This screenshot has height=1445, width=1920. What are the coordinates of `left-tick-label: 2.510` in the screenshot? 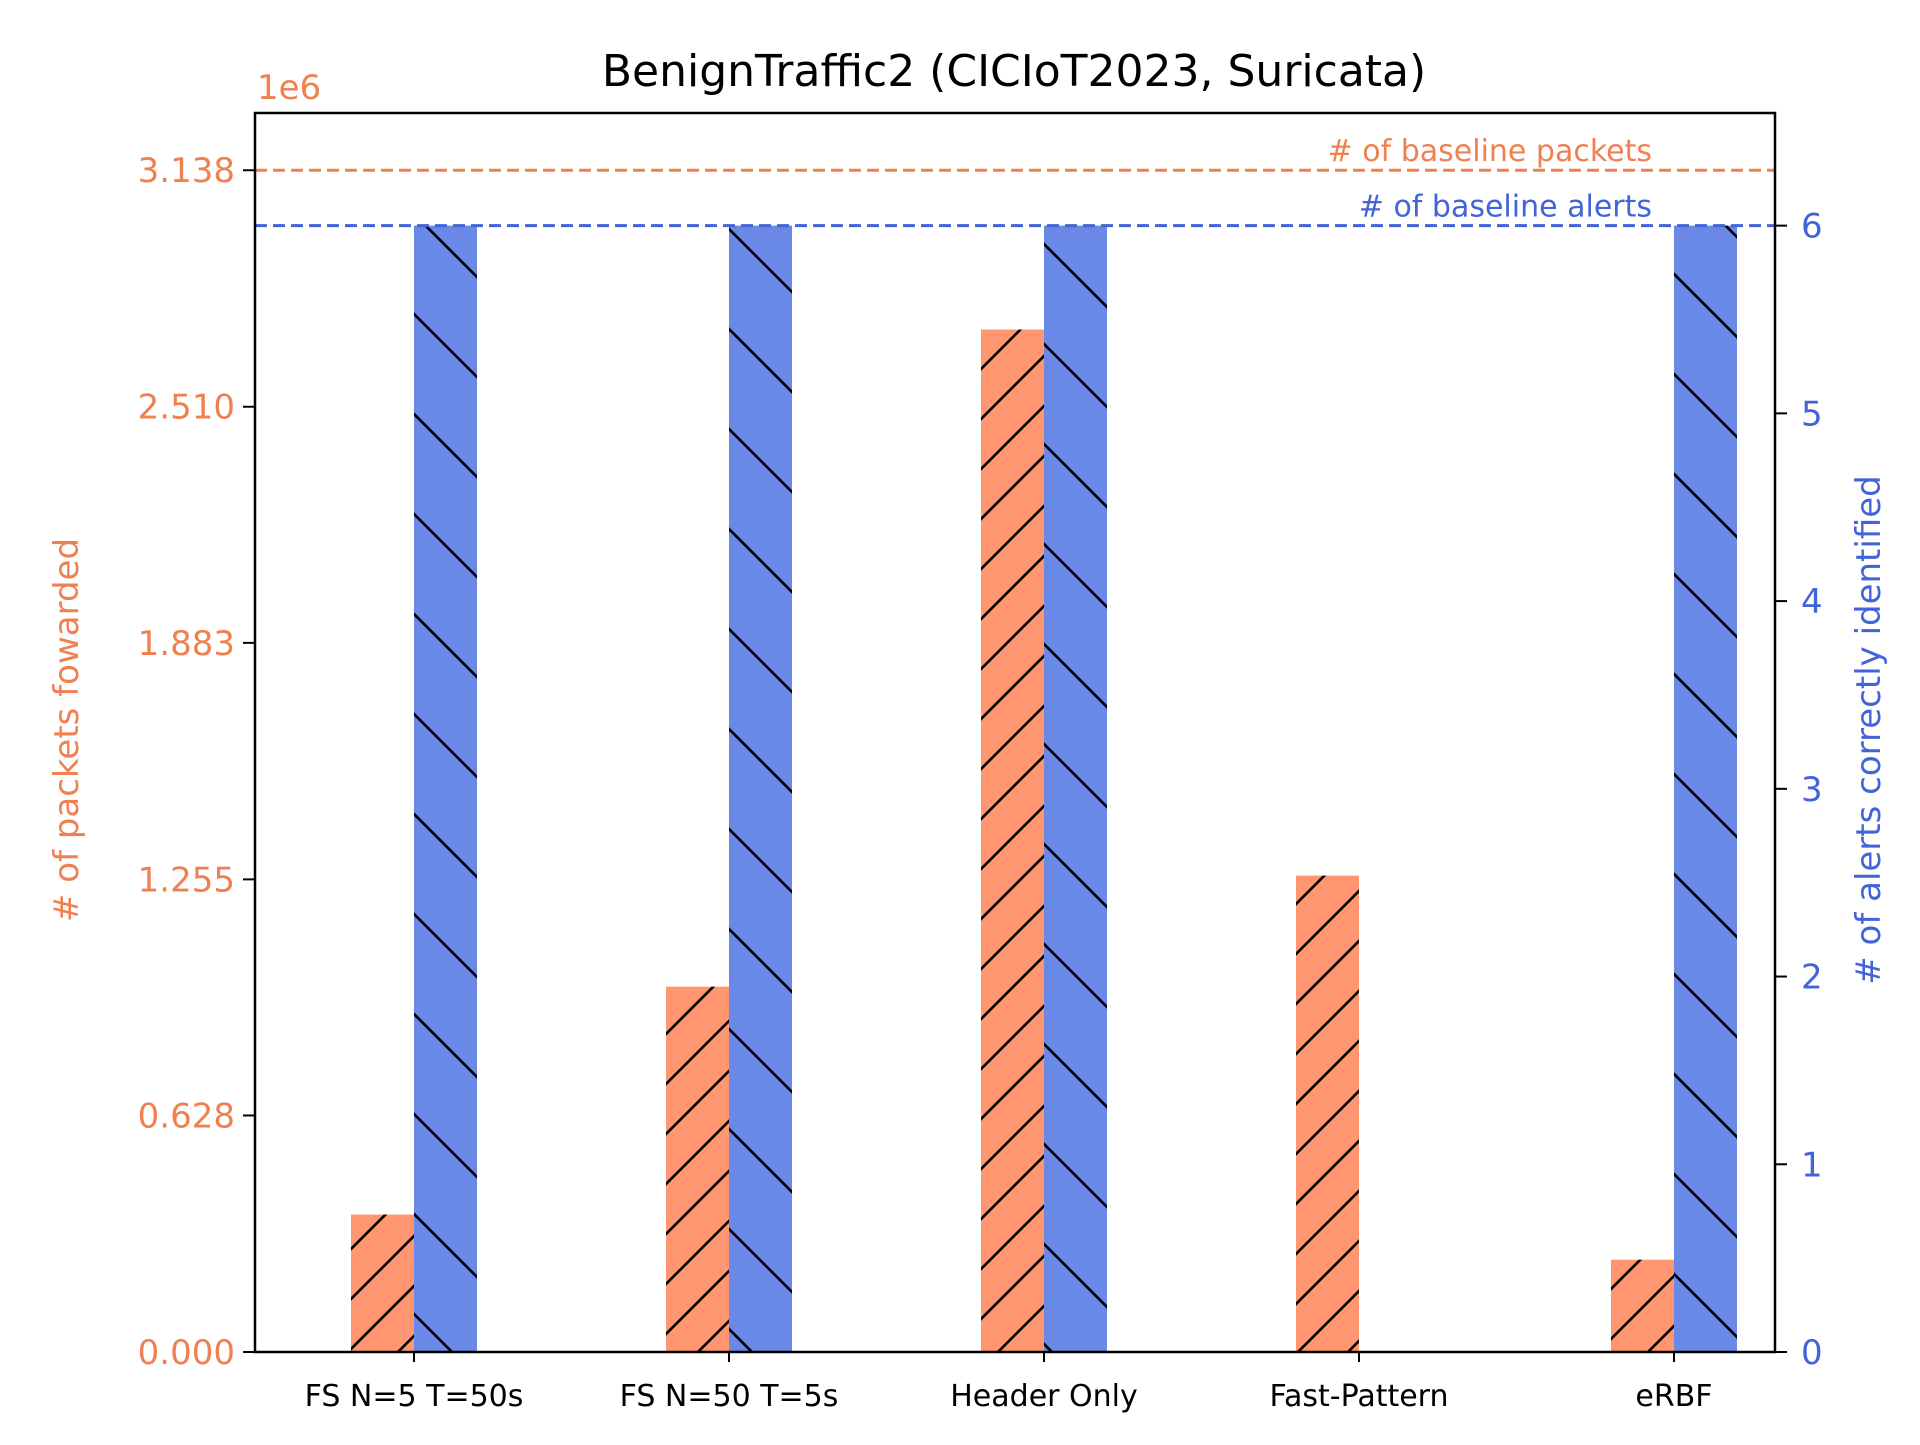 It's located at (186, 408).